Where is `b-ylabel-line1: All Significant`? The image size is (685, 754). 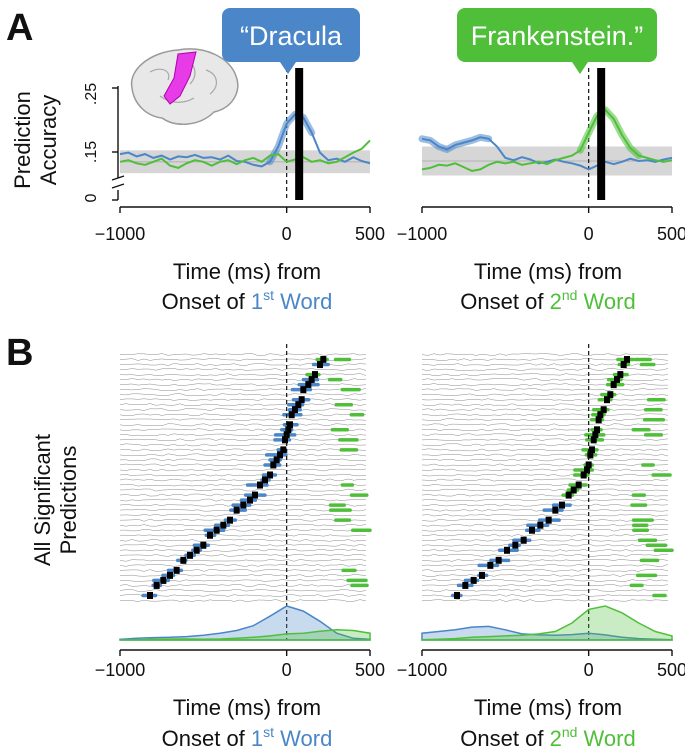
b-ylabel-line1: All Significant is located at coordinates (42, 500).